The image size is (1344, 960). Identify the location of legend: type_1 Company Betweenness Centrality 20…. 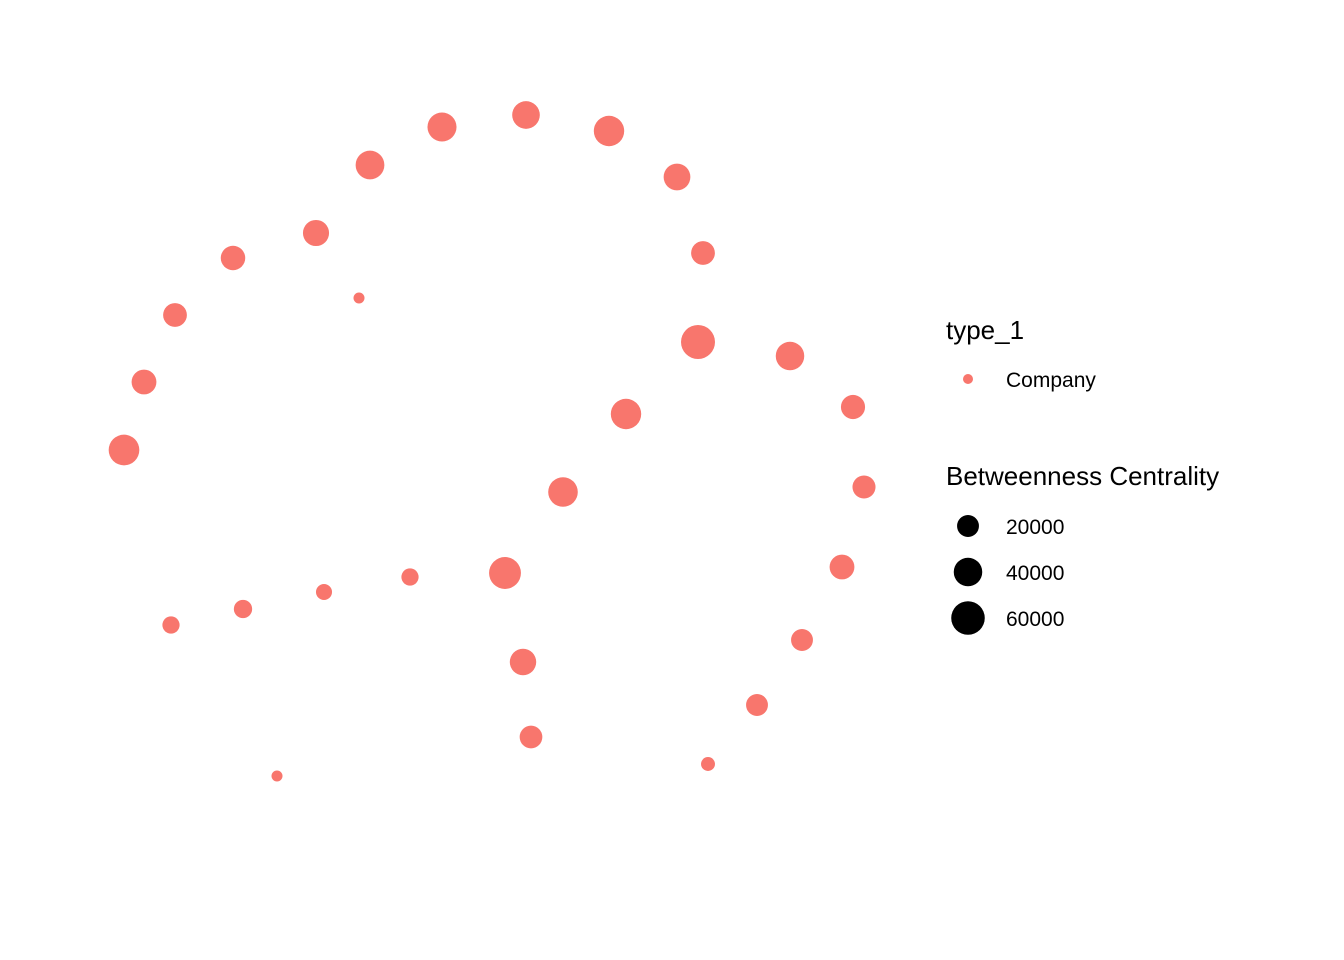
(1082, 475).